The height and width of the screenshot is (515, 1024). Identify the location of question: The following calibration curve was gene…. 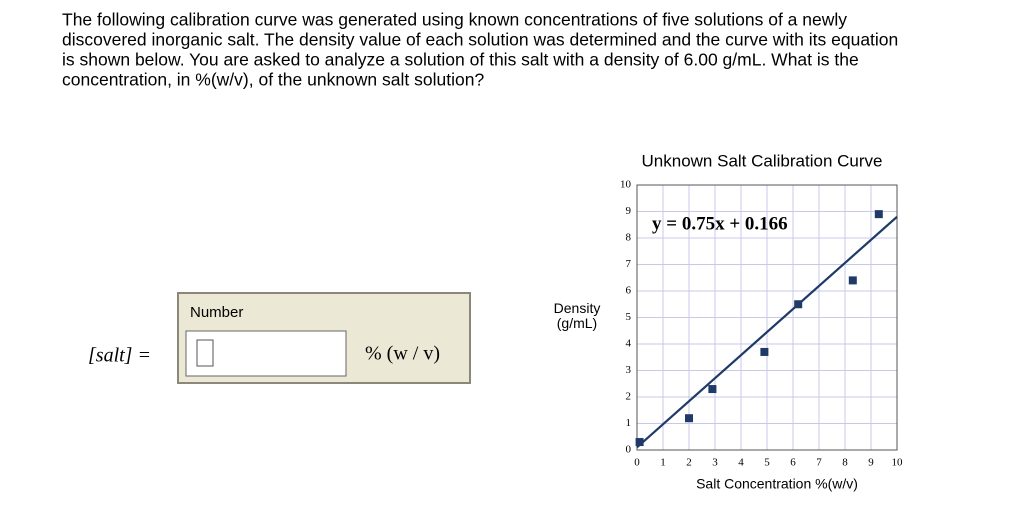
(480, 50).